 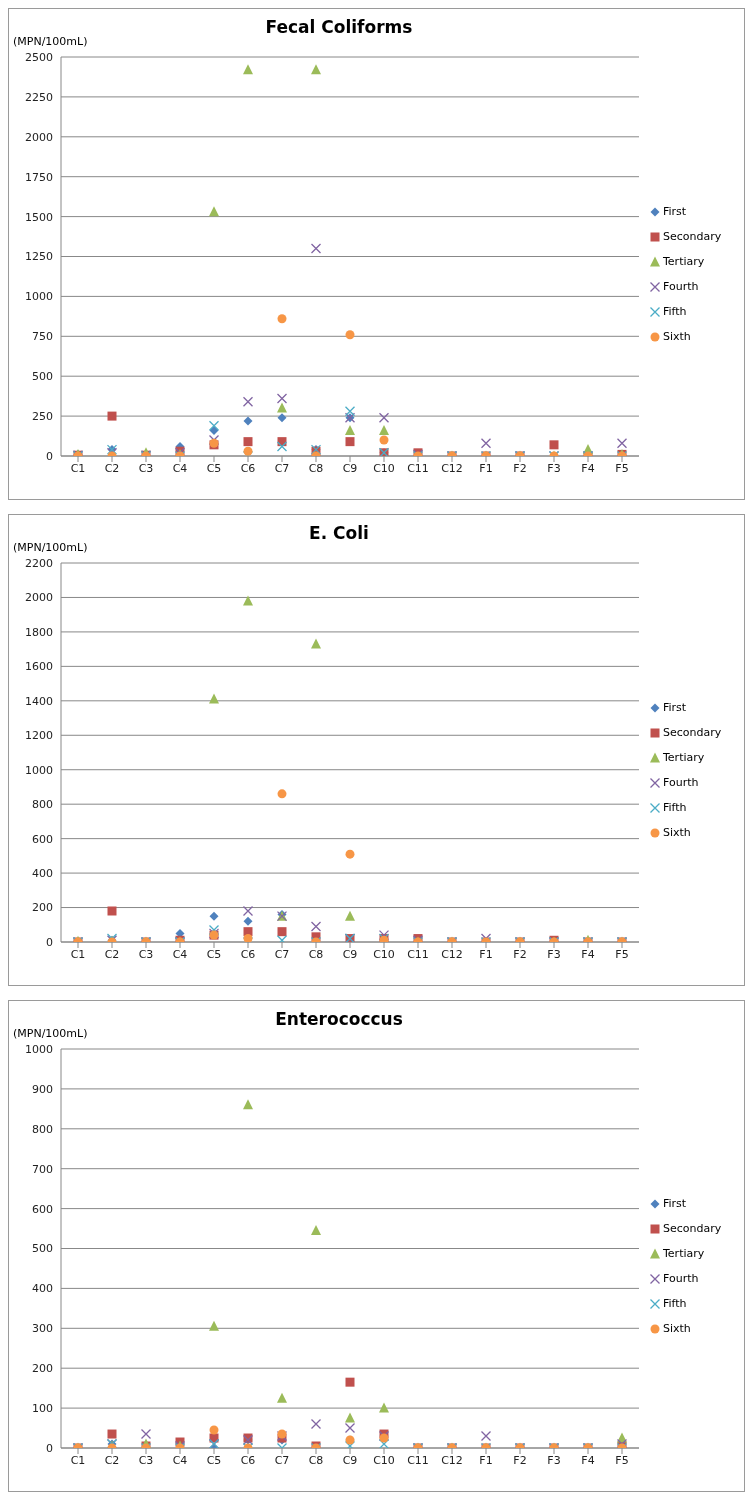 What do you see at coordinates (42, 1329) in the screenshot?
I see `y-tick-label: 300` at bounding box center [42, 1329].